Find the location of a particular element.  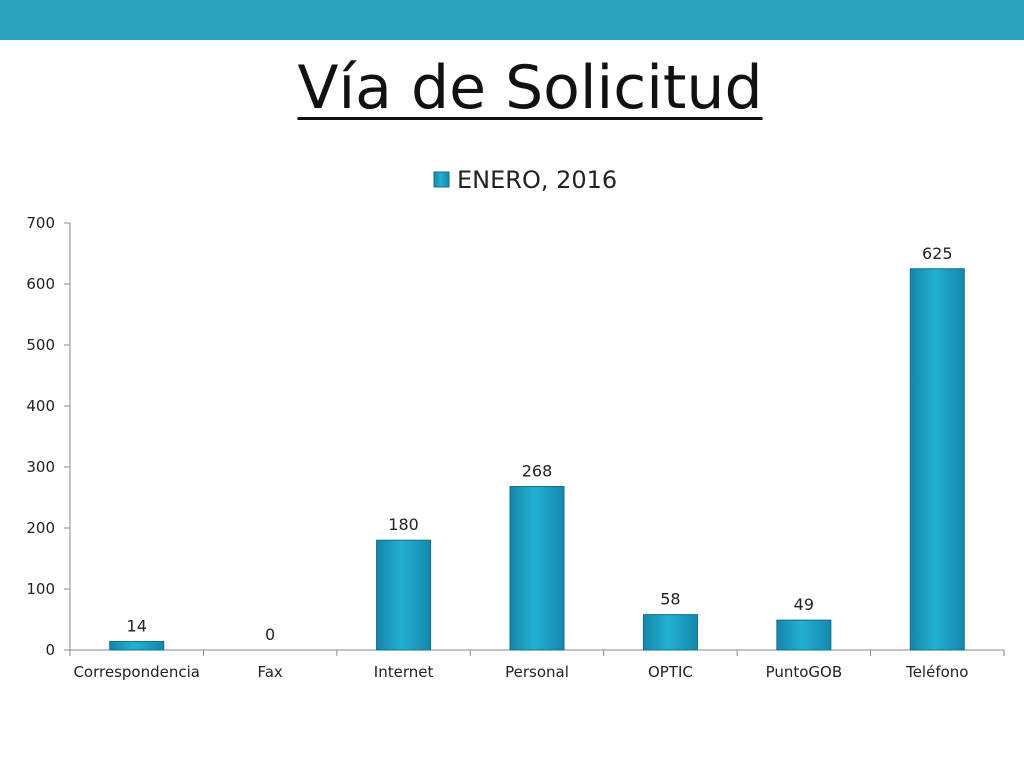

x-tick-label-fax: Fax is located at coordinates (269, 672).